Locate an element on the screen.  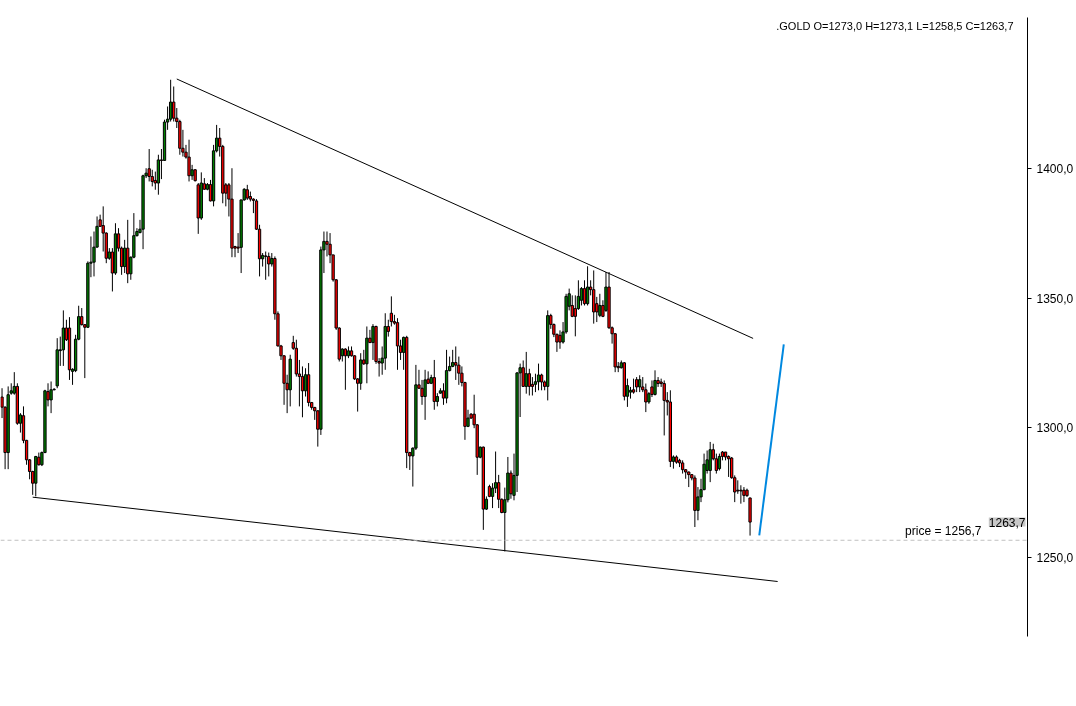
annotation: 1263,7 is located at coordinates (1007, 522).